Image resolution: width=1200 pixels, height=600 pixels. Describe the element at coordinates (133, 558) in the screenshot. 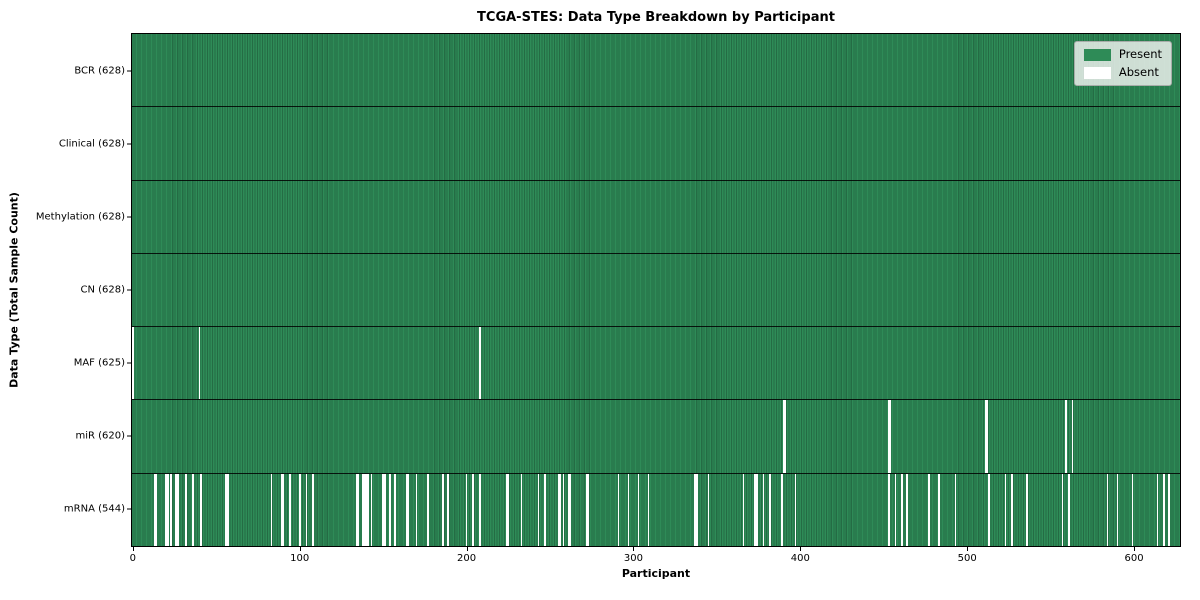

I see `x-tick-label: 0` at that location.